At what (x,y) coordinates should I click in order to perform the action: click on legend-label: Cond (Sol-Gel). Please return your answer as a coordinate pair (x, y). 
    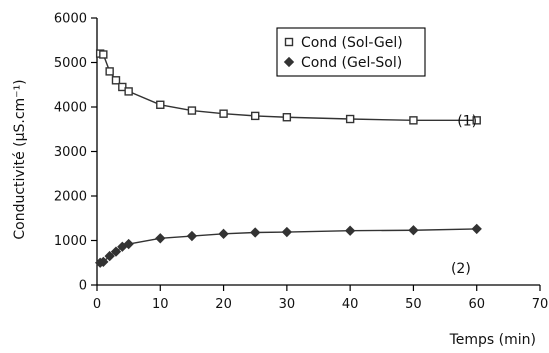
    Looking at the image, I should click on (352, 43).